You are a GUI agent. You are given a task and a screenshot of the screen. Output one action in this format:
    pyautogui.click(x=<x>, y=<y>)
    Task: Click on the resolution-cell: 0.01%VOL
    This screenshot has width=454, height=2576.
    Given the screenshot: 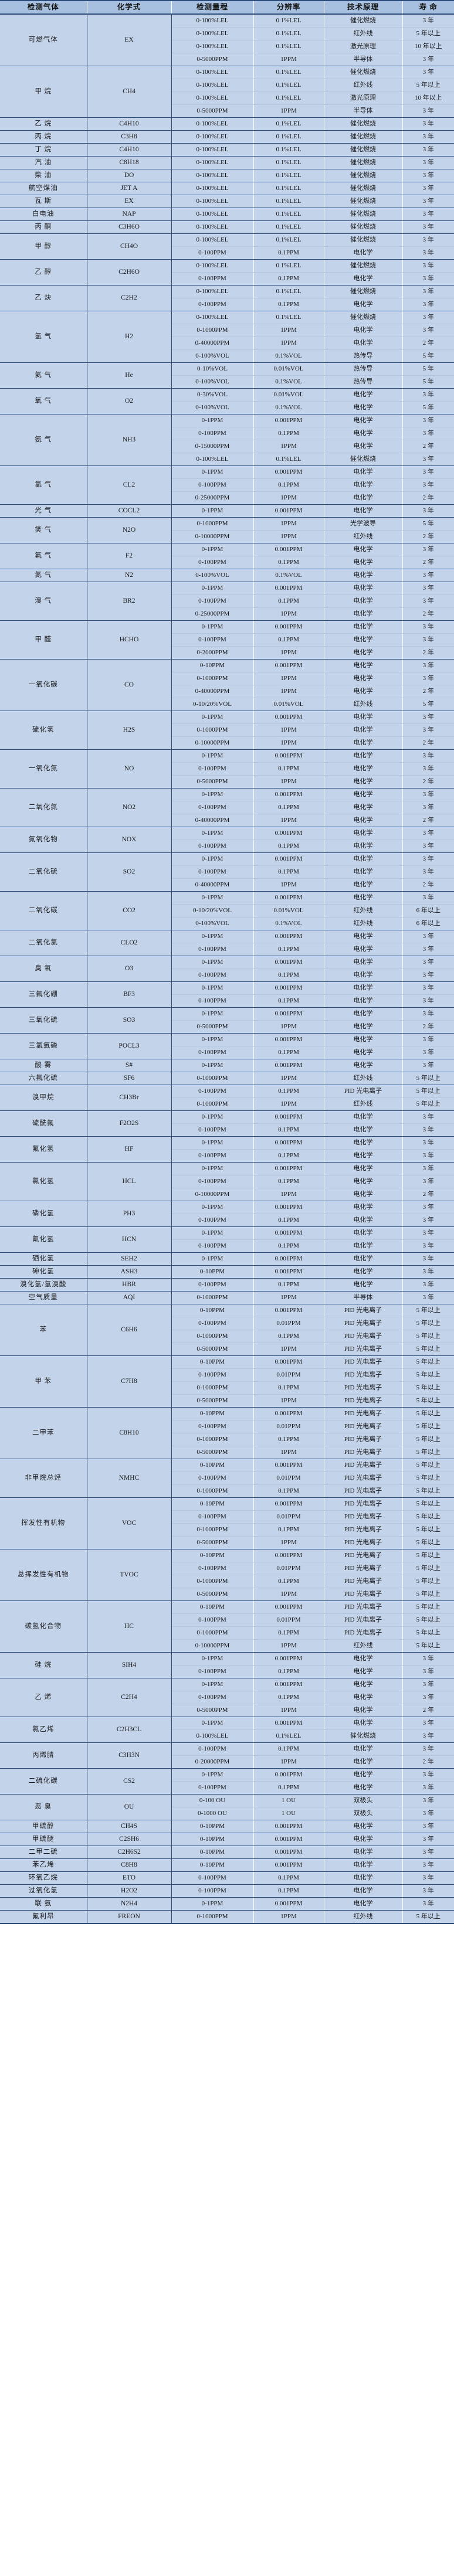 What is the action you would take?
    pyautogui.click(x=288, y=911)
    